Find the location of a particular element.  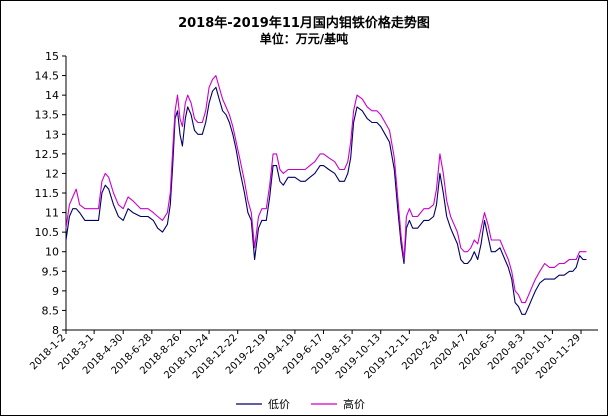

legend: 低价 高价 is located at coordinates (300, 404).